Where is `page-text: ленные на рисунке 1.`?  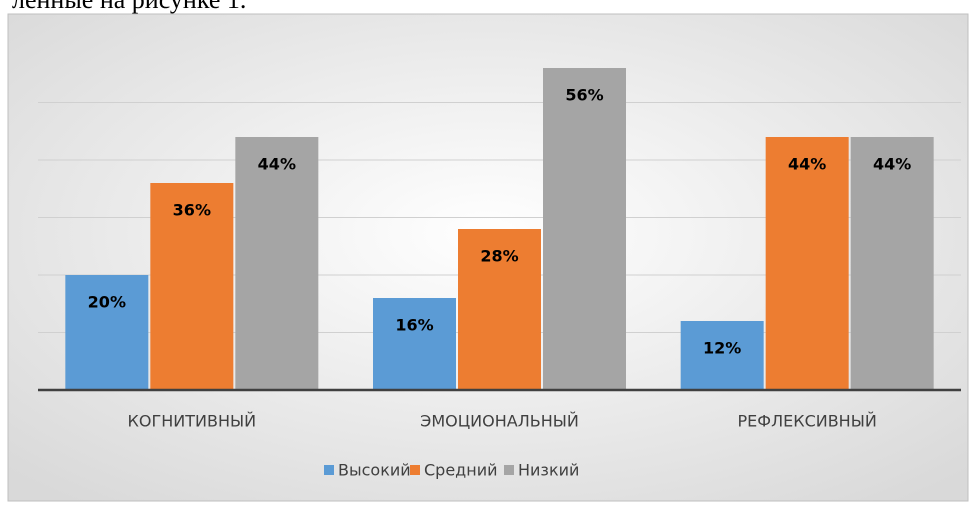 page-text: ленные на рисунке 1. is located at coordinates (129, 7).